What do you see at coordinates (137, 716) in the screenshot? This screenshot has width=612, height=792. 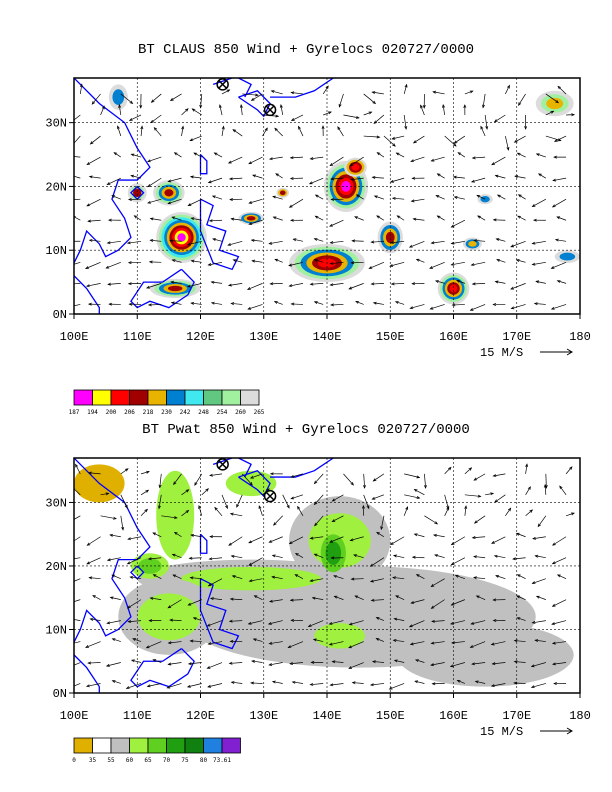 I see `x-tick-label: 110E` at bounding box center [137, 716].